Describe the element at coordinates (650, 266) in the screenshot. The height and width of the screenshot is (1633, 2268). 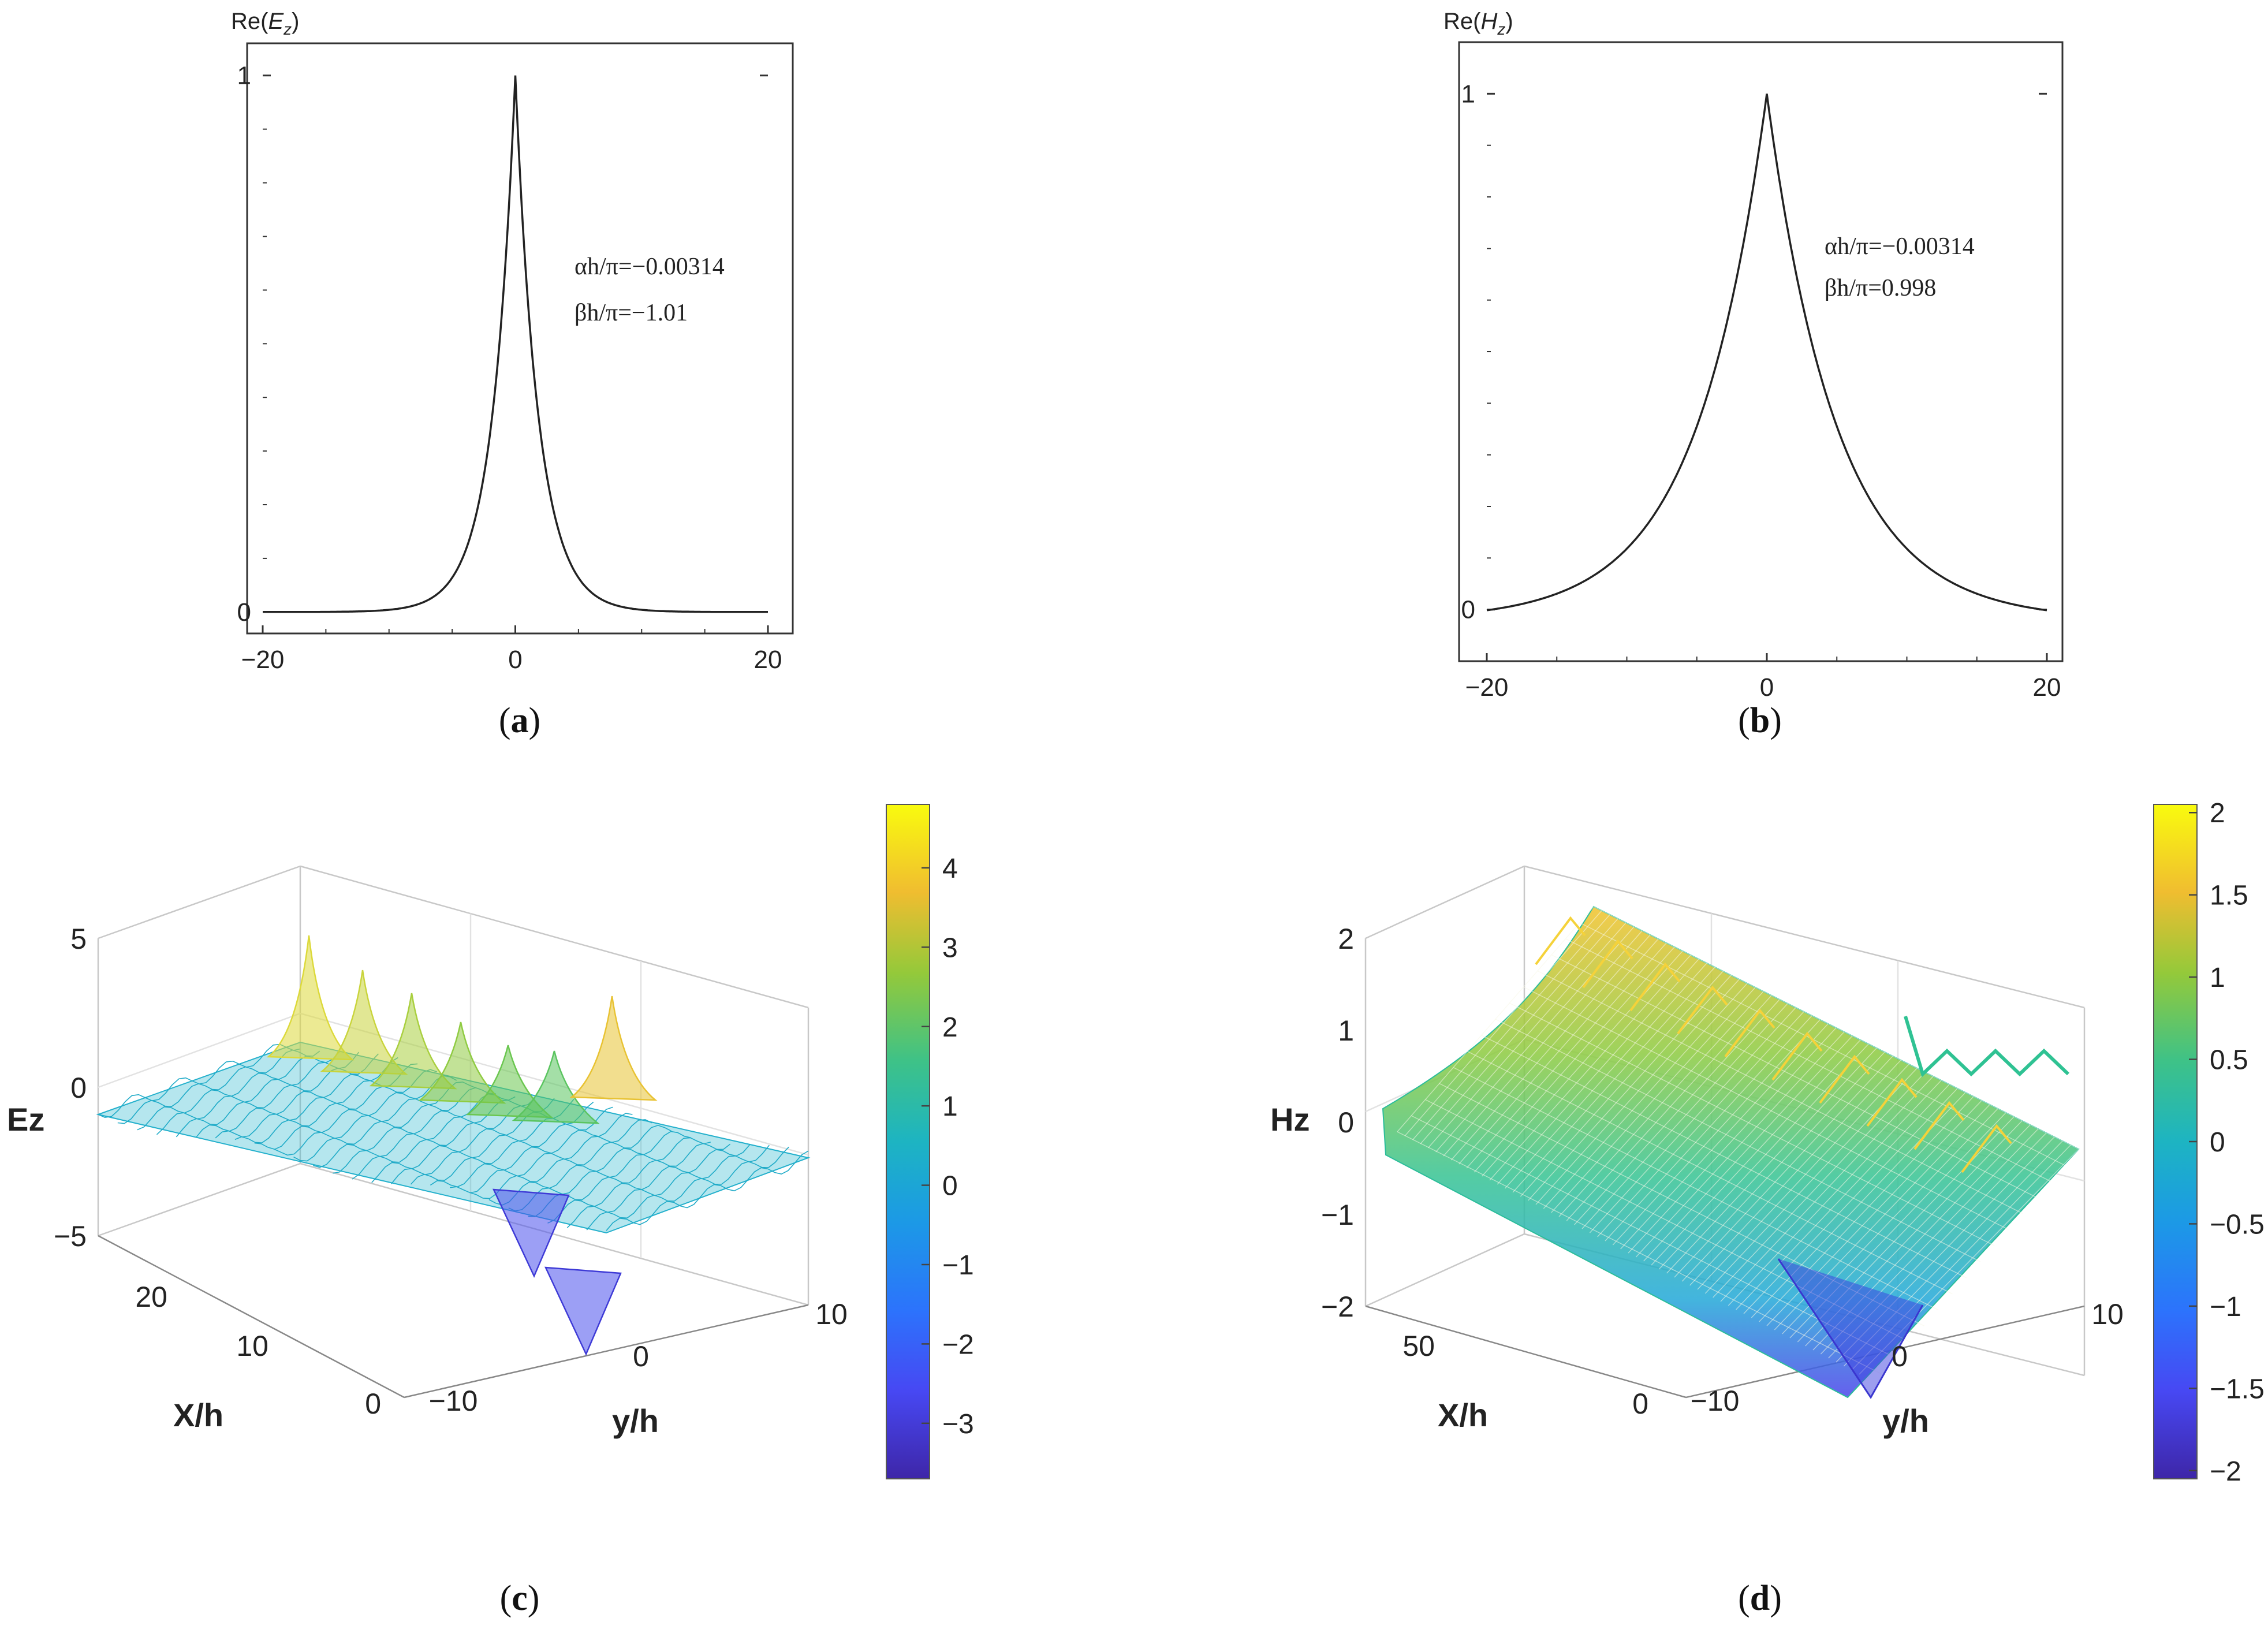
I see `annotation-alpha-a: αh/π=−0.00314` at that location.